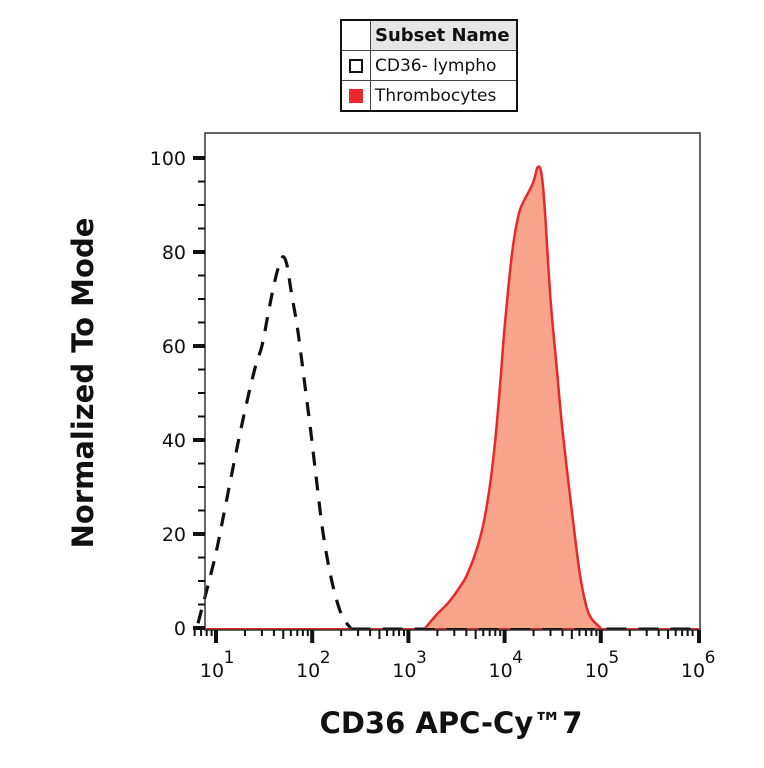 The image size is (764, 768). I want to click on thrombocytes-fill, so click(513, 397).